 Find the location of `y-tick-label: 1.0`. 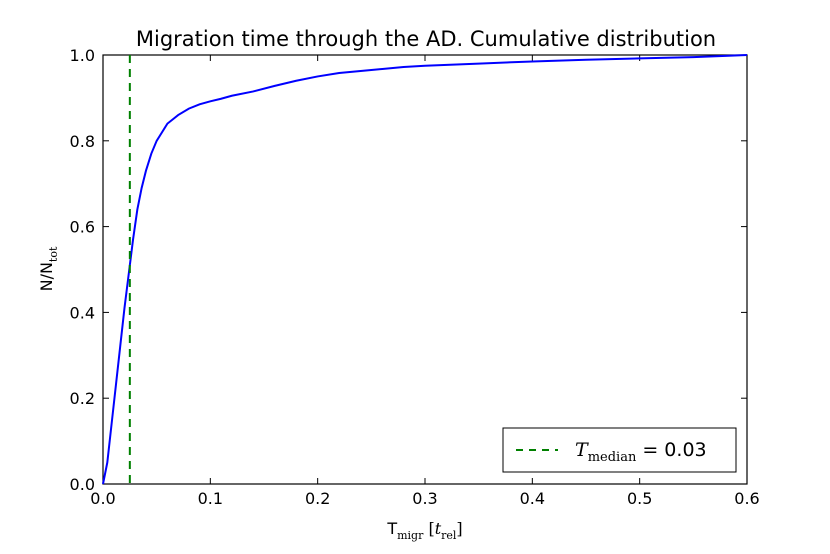

y-tick-label: 1.0 is located at coordinates (82, 55).